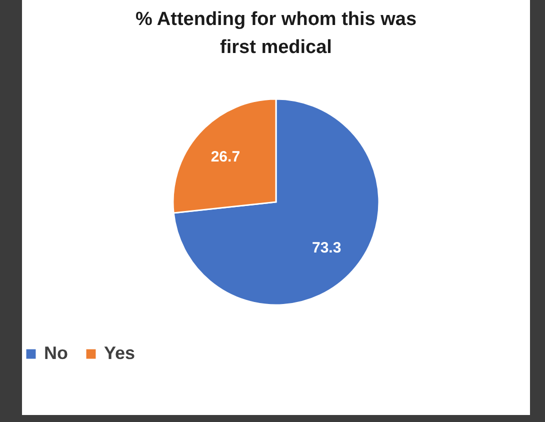 This screenshot has height=422, width=545. I want to click on data-label: 73.3, so click(327, 247).